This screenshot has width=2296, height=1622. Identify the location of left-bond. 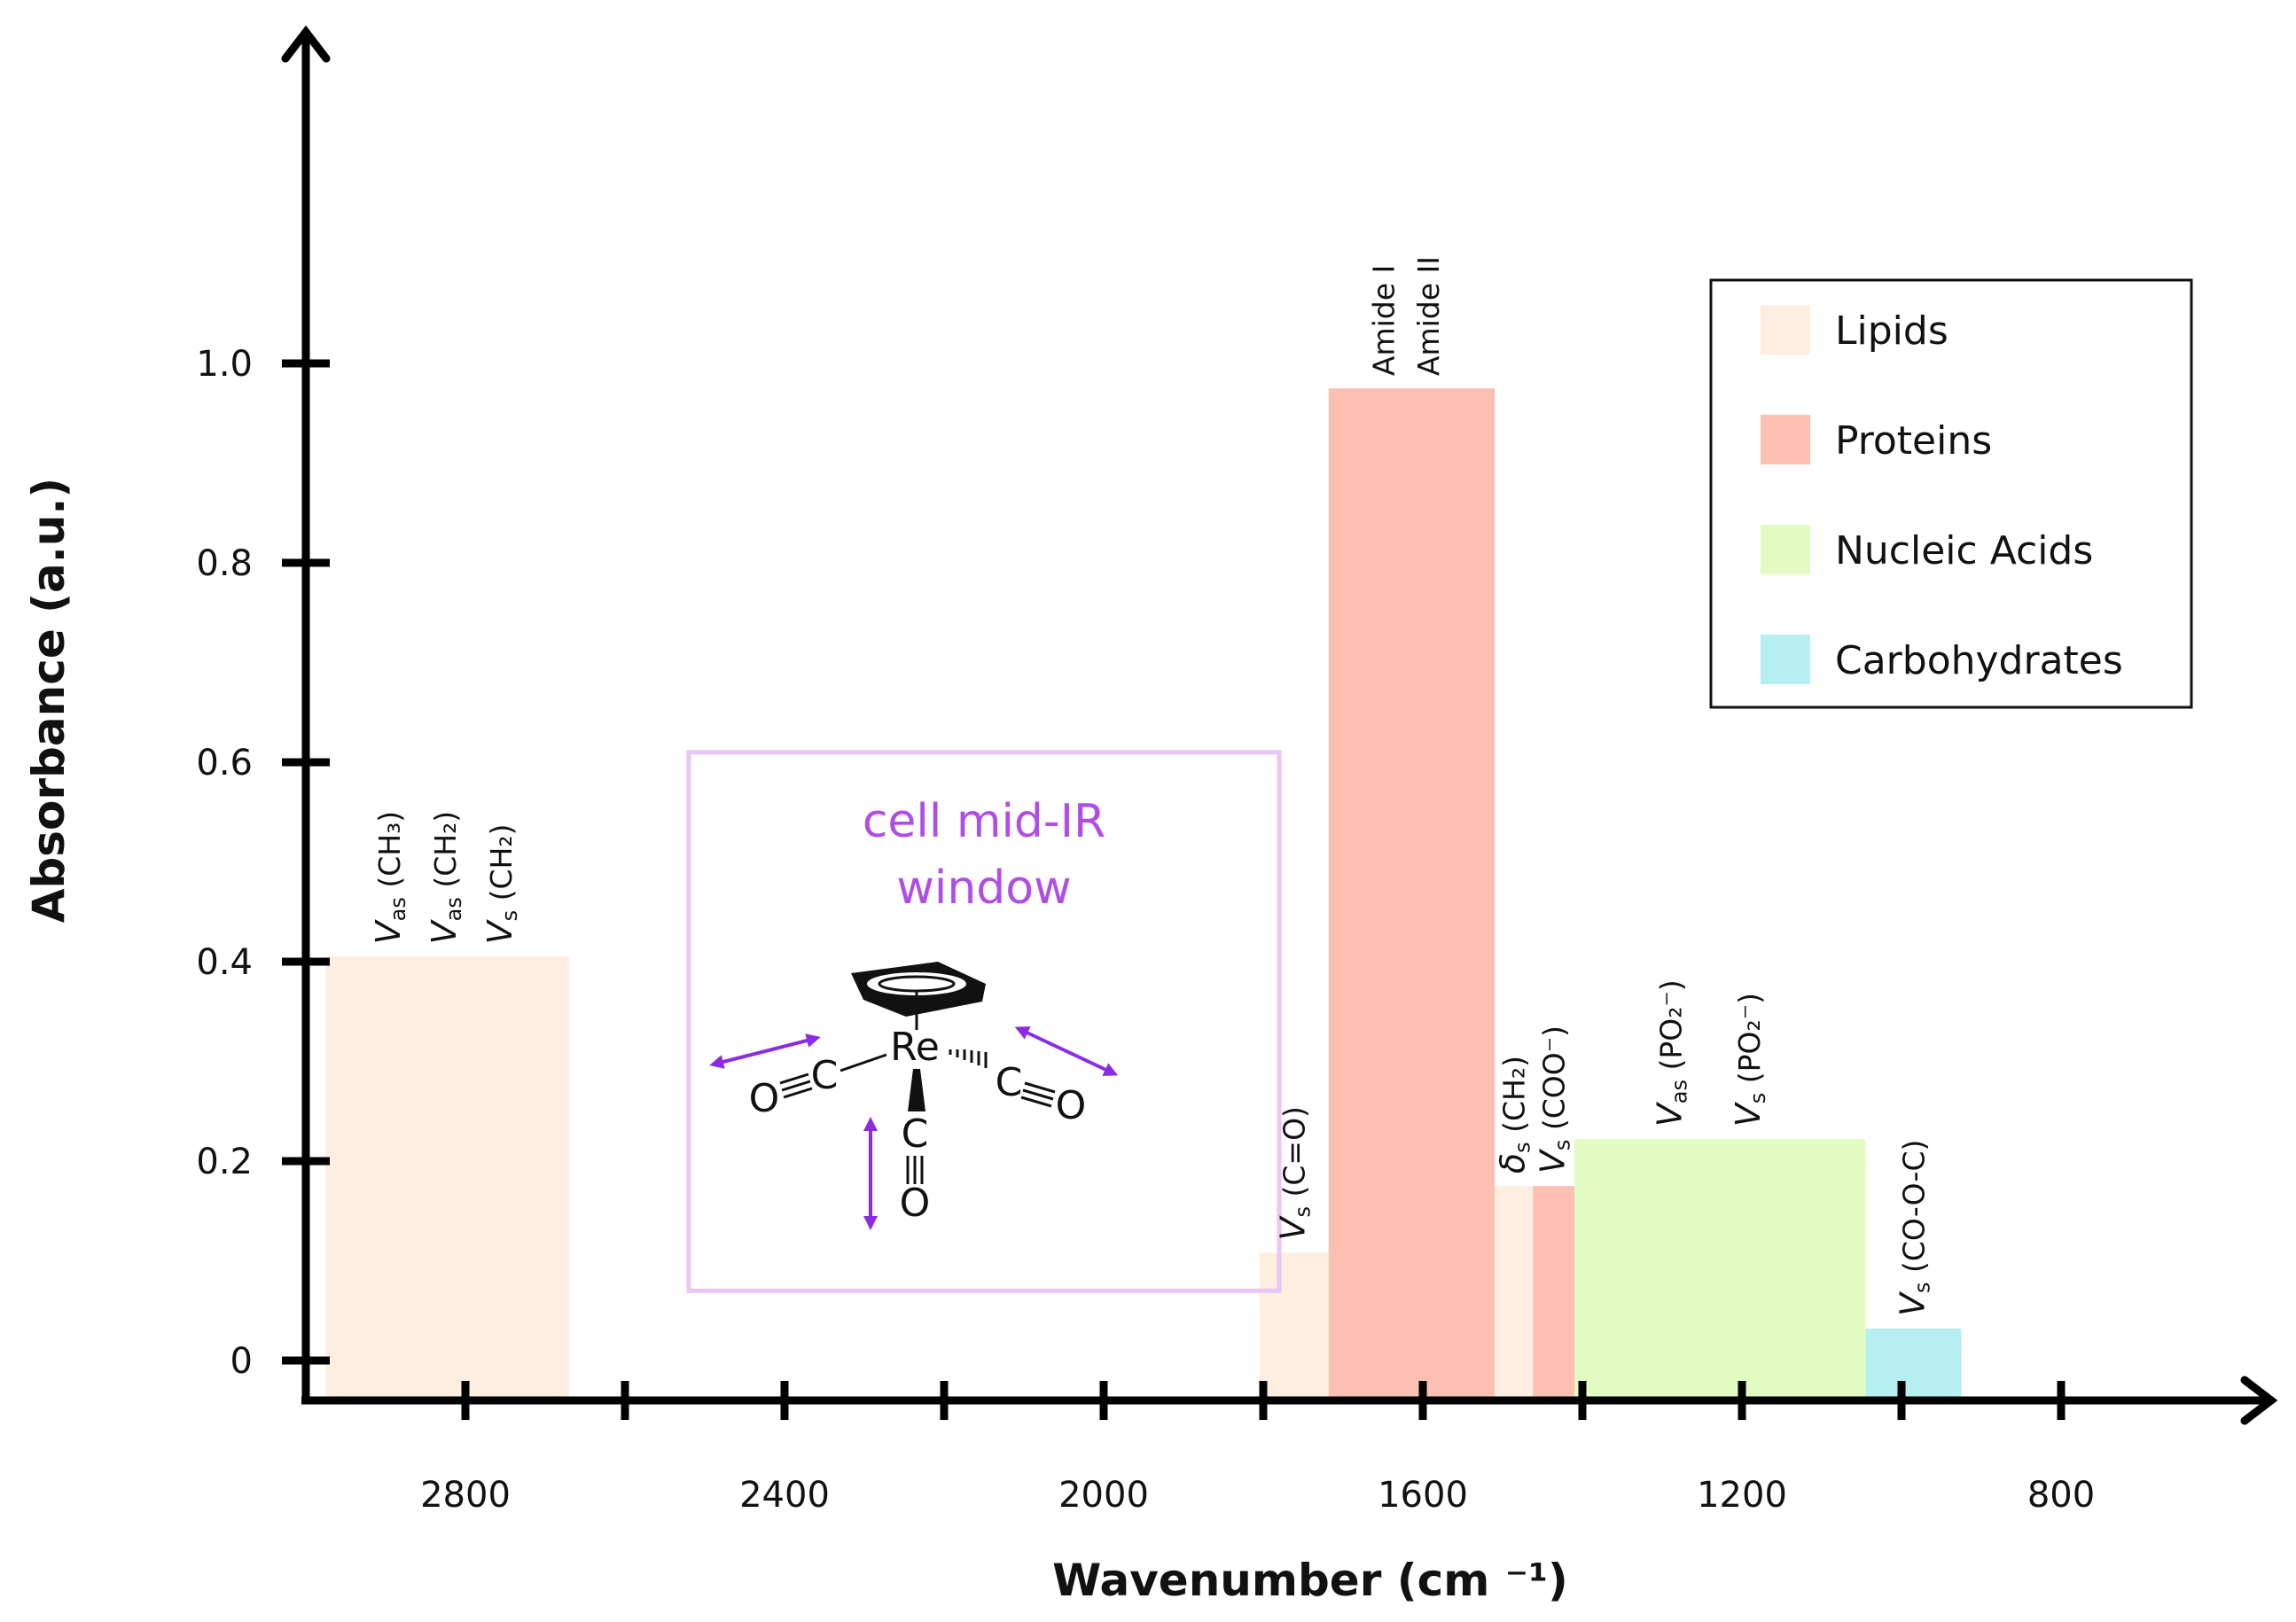
(863, 1062).